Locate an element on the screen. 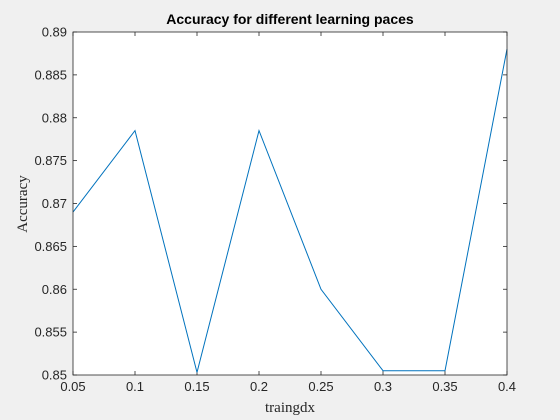  x-tick-label: 0.25 is located at coordinates (320, 386).